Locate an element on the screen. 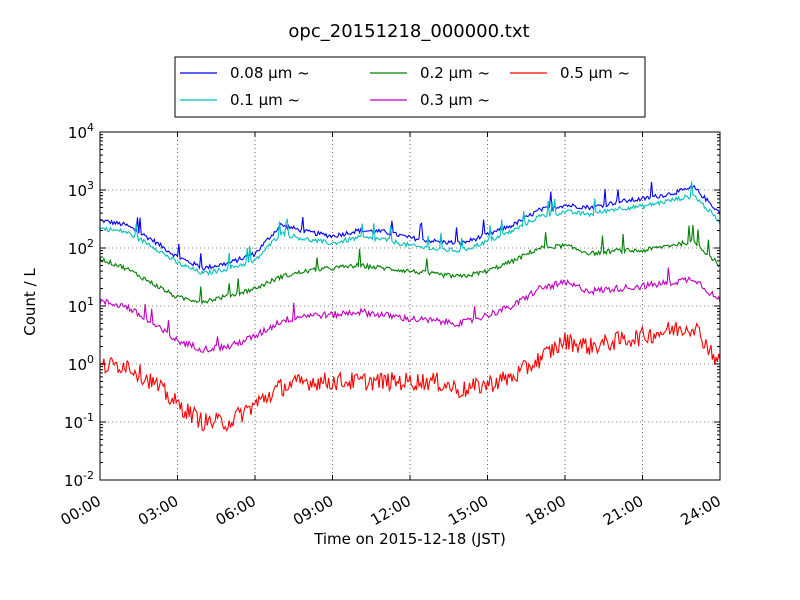 The height and width of the screenshot is (600, 800). x-tick-label: 03:00 is located at coordinates (158, 510).